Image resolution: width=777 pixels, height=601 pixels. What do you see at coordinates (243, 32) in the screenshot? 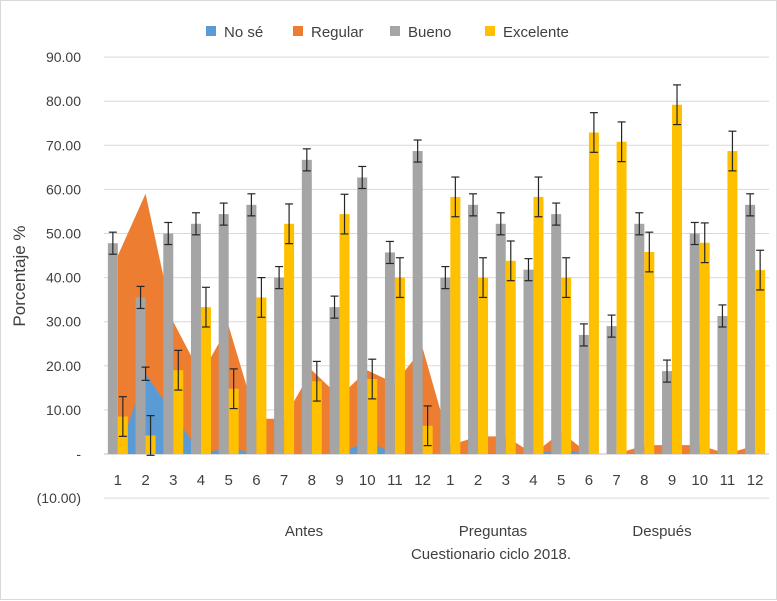
I see `legend-label: No sé` at bounding box center [243, 32].